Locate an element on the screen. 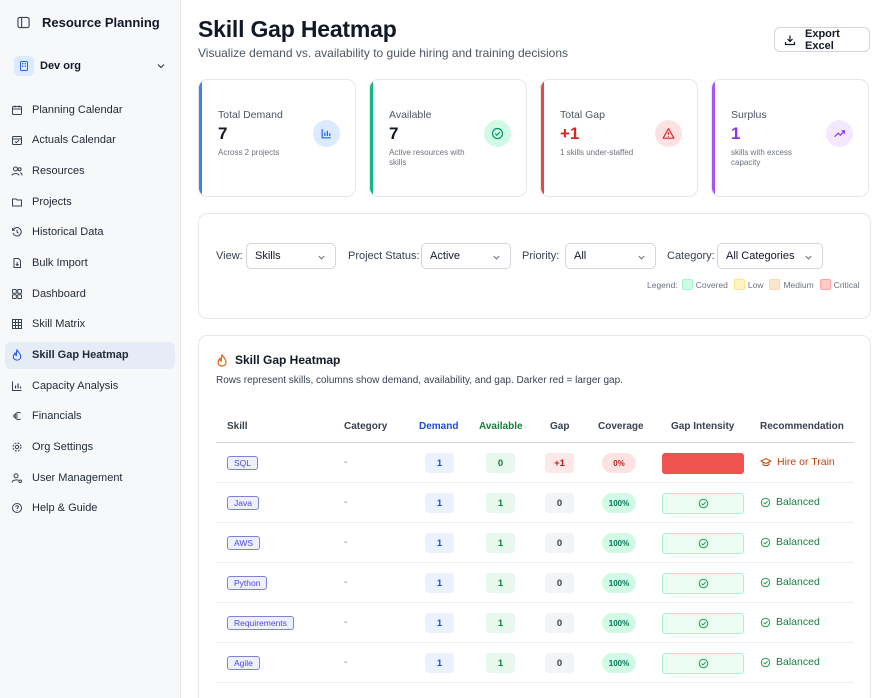  card-value: 7 is located at coordinates (223, 133).